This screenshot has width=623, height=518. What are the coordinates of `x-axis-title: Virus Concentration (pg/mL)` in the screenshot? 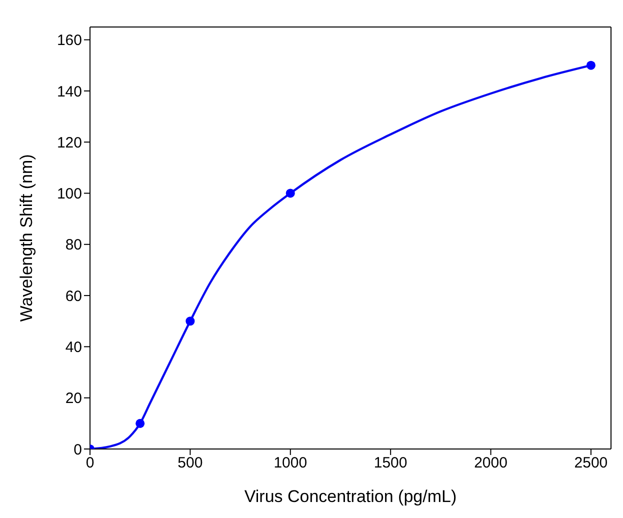 It's located at (350, 496).